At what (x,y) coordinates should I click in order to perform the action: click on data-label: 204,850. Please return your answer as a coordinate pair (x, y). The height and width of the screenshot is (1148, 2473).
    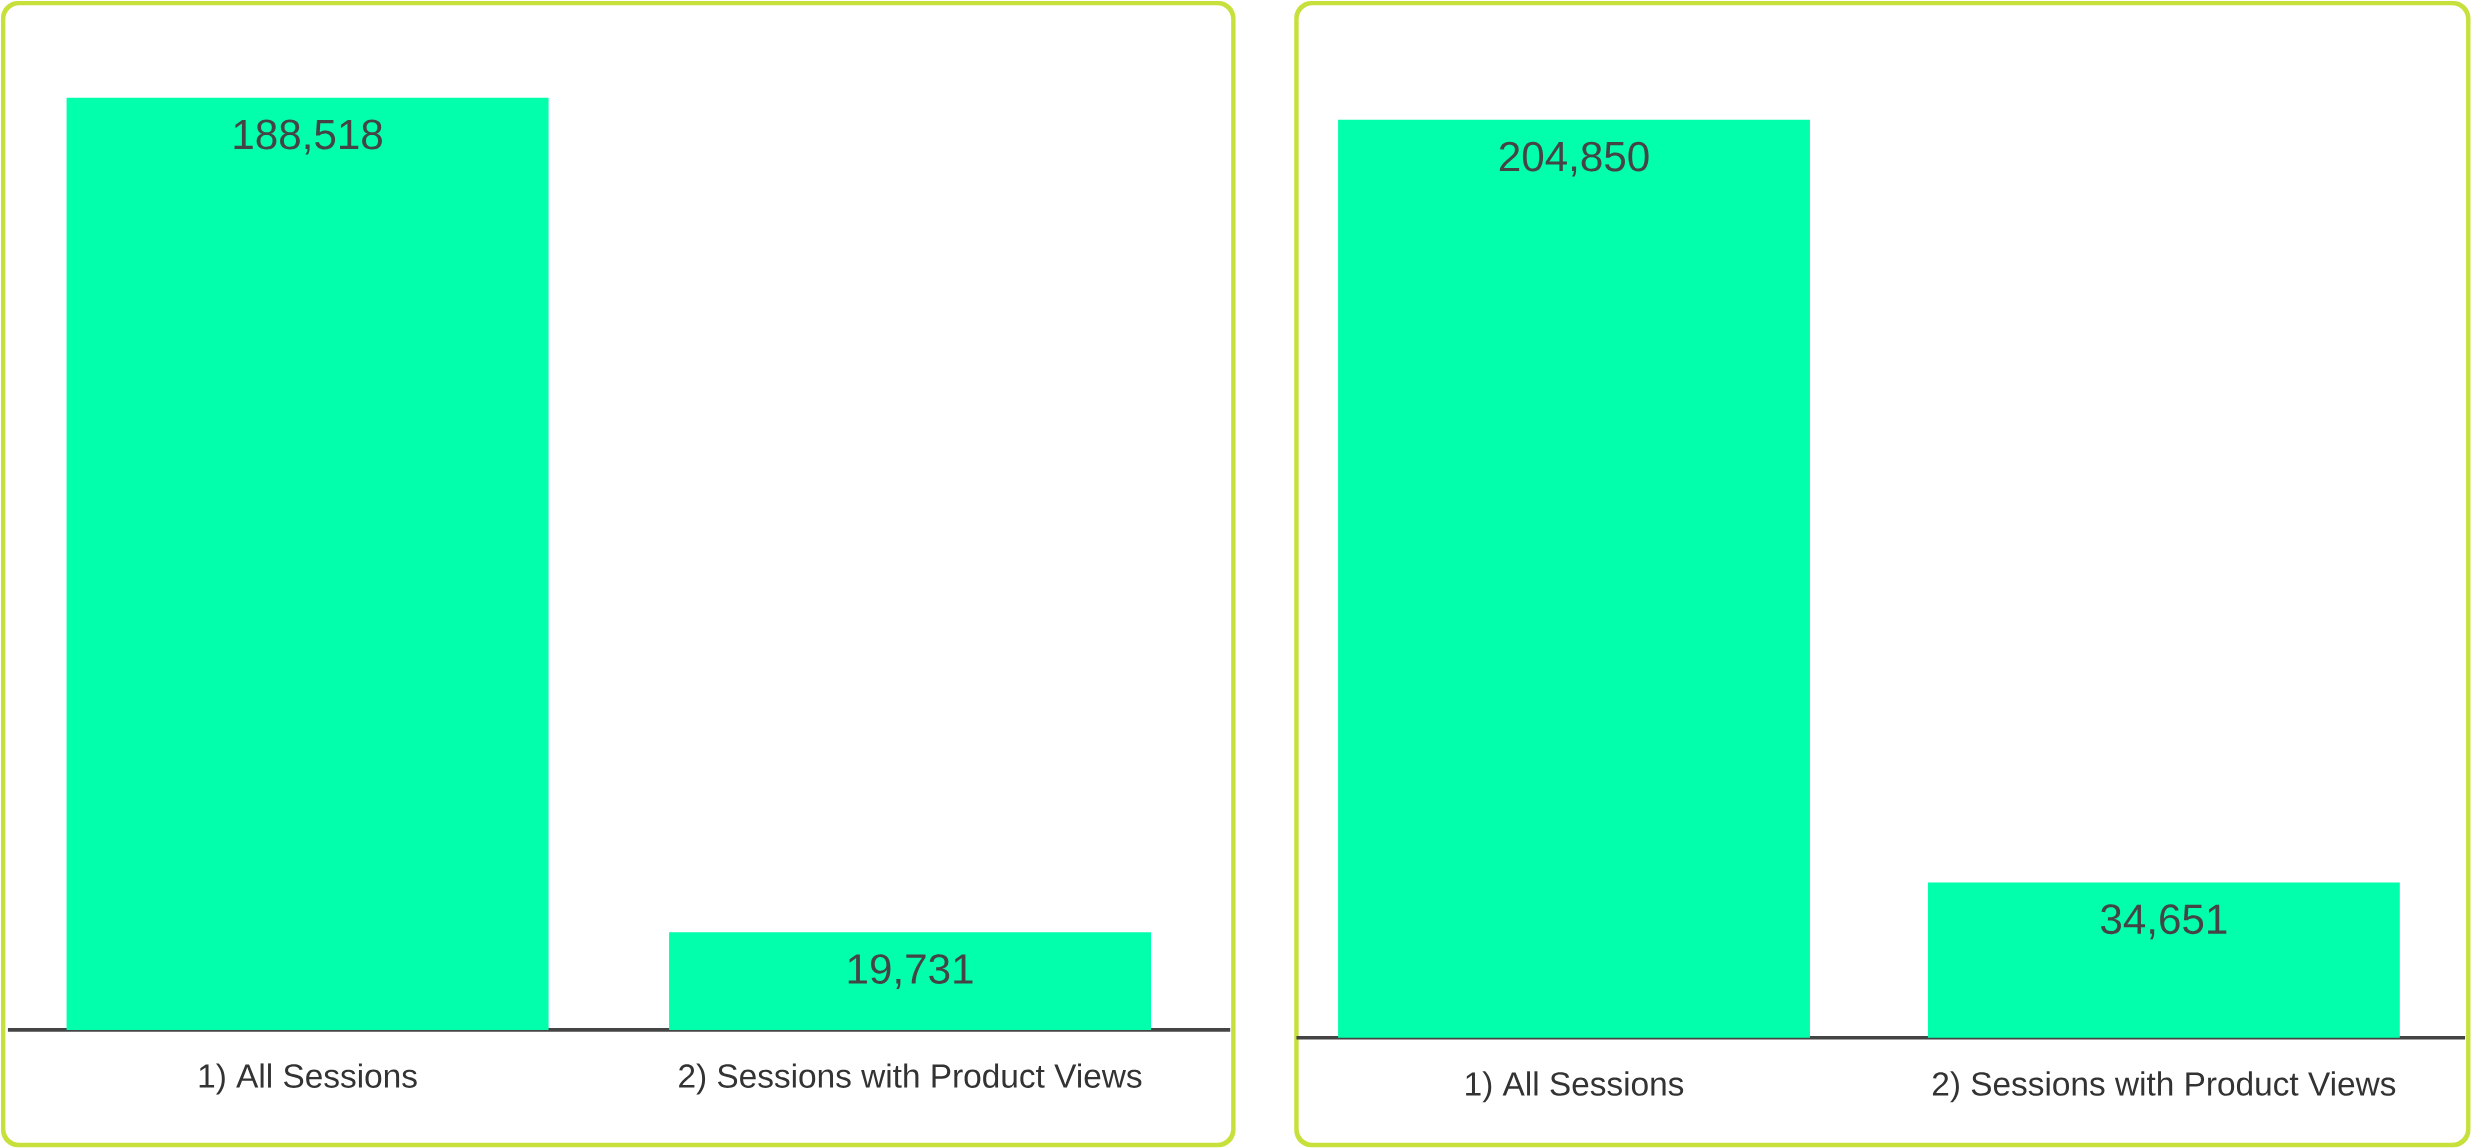
    Looking at the image, I should click on (1574, 159).